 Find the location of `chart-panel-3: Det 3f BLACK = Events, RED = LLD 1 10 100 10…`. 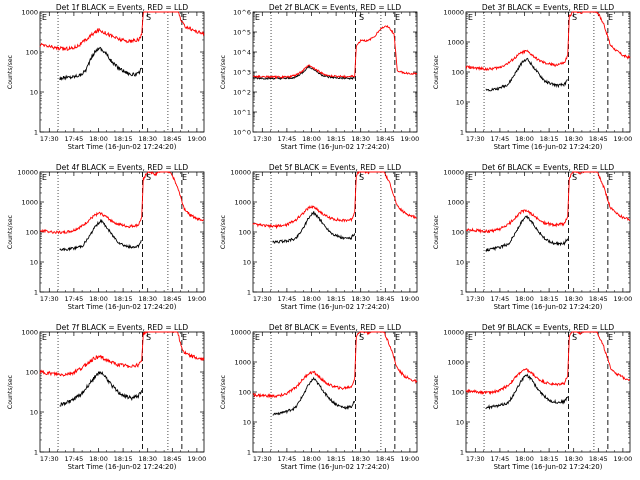

chart-panel-3: Det 3f BLACK = Events, RED = LLD 1 10 100 10… is located at coordinates (532, 77).